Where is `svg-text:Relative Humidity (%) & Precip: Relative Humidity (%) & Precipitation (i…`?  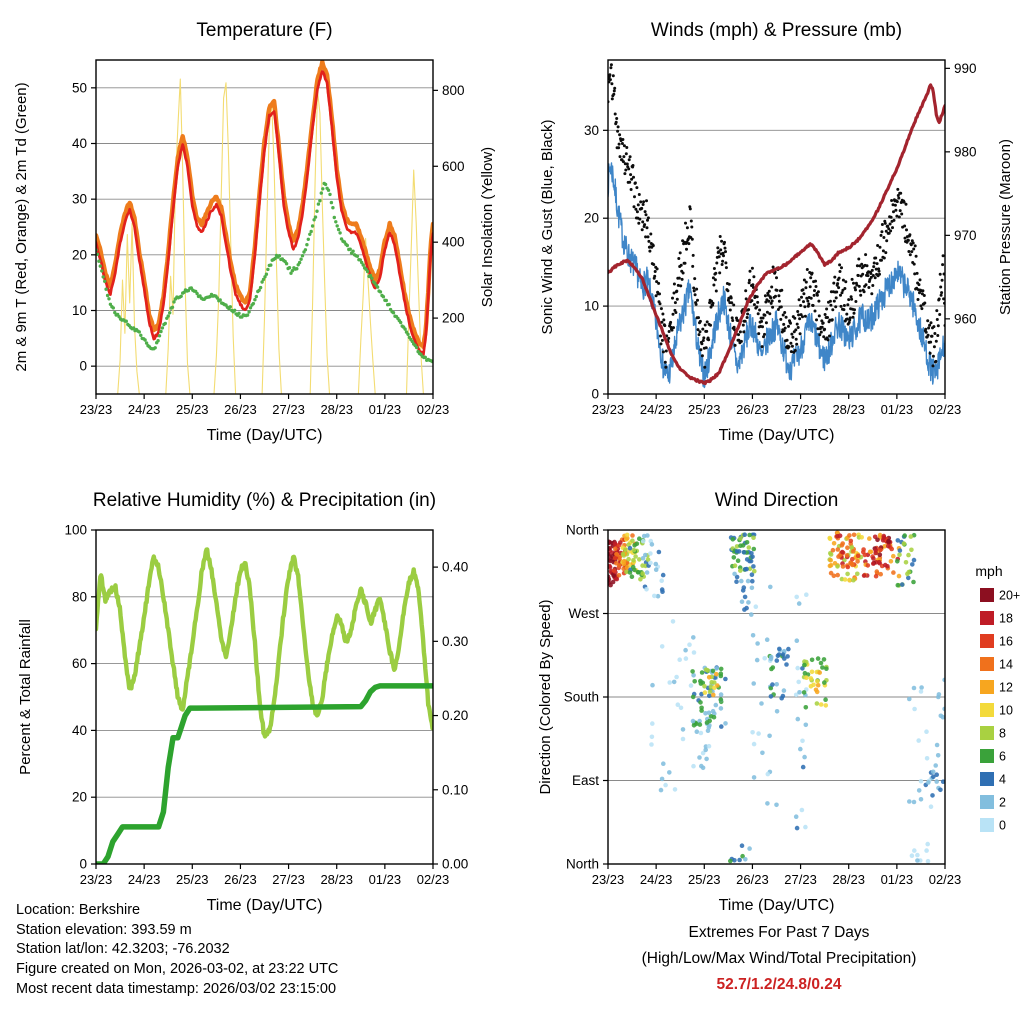
svg-text:Relative Humidity (%) & Precip: Relative Humidity (%) & Precipitation (i… is located at coordinates (264, 500).